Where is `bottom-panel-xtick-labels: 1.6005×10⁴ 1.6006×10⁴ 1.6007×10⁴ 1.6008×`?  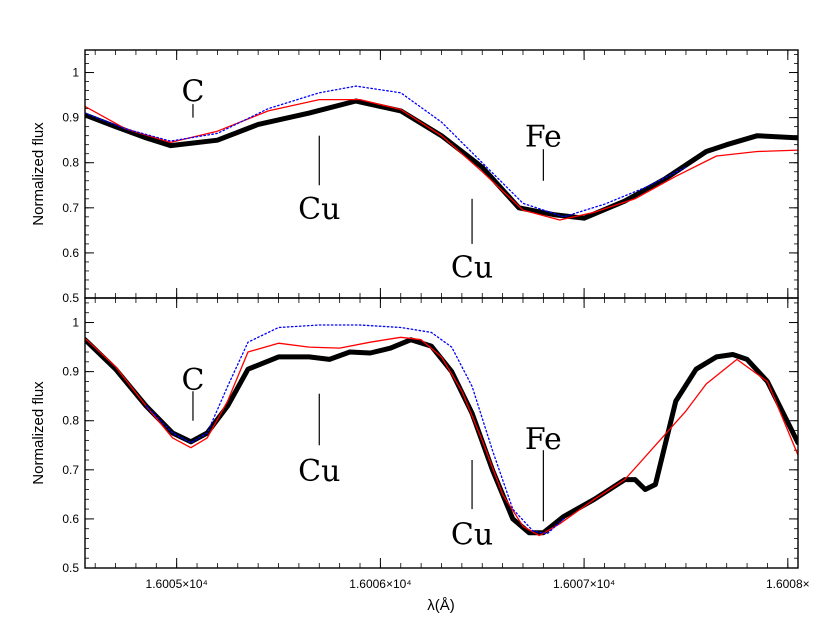
bottom-panel-xtick-labels: 1.6005×10⁴ 1.6006×10⁴ 1.6007×10⁴ 1.6008× is located at coordinates (478, 584).